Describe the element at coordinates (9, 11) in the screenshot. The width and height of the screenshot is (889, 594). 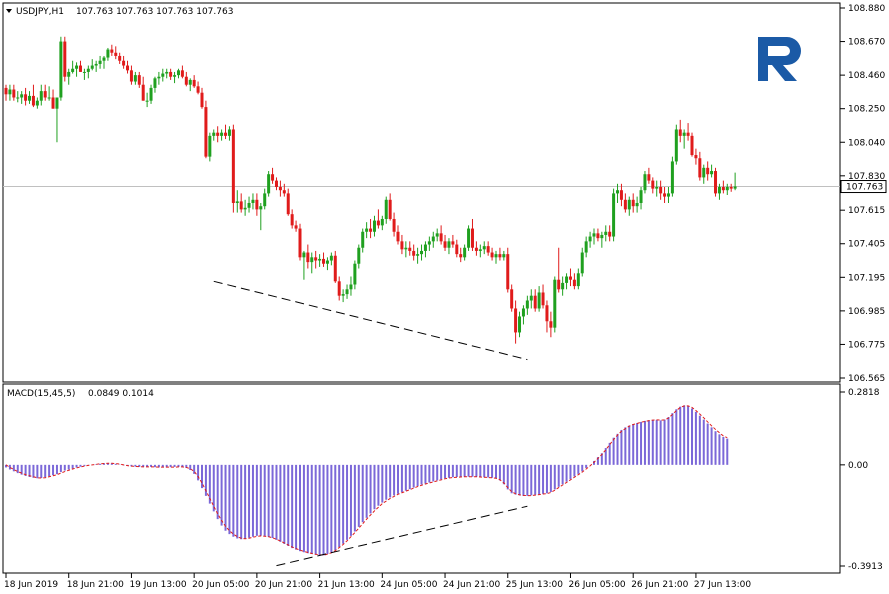
I see `triangle-down-icon` at that location.